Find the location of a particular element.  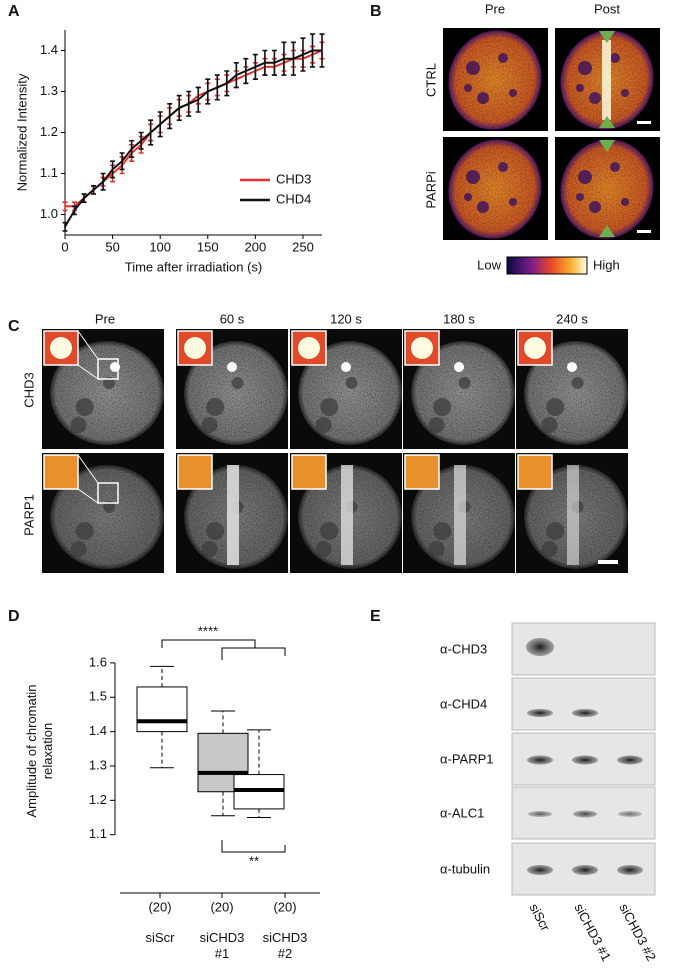

blot-row-label: α-tubulin is located at coordinates (465, 868).